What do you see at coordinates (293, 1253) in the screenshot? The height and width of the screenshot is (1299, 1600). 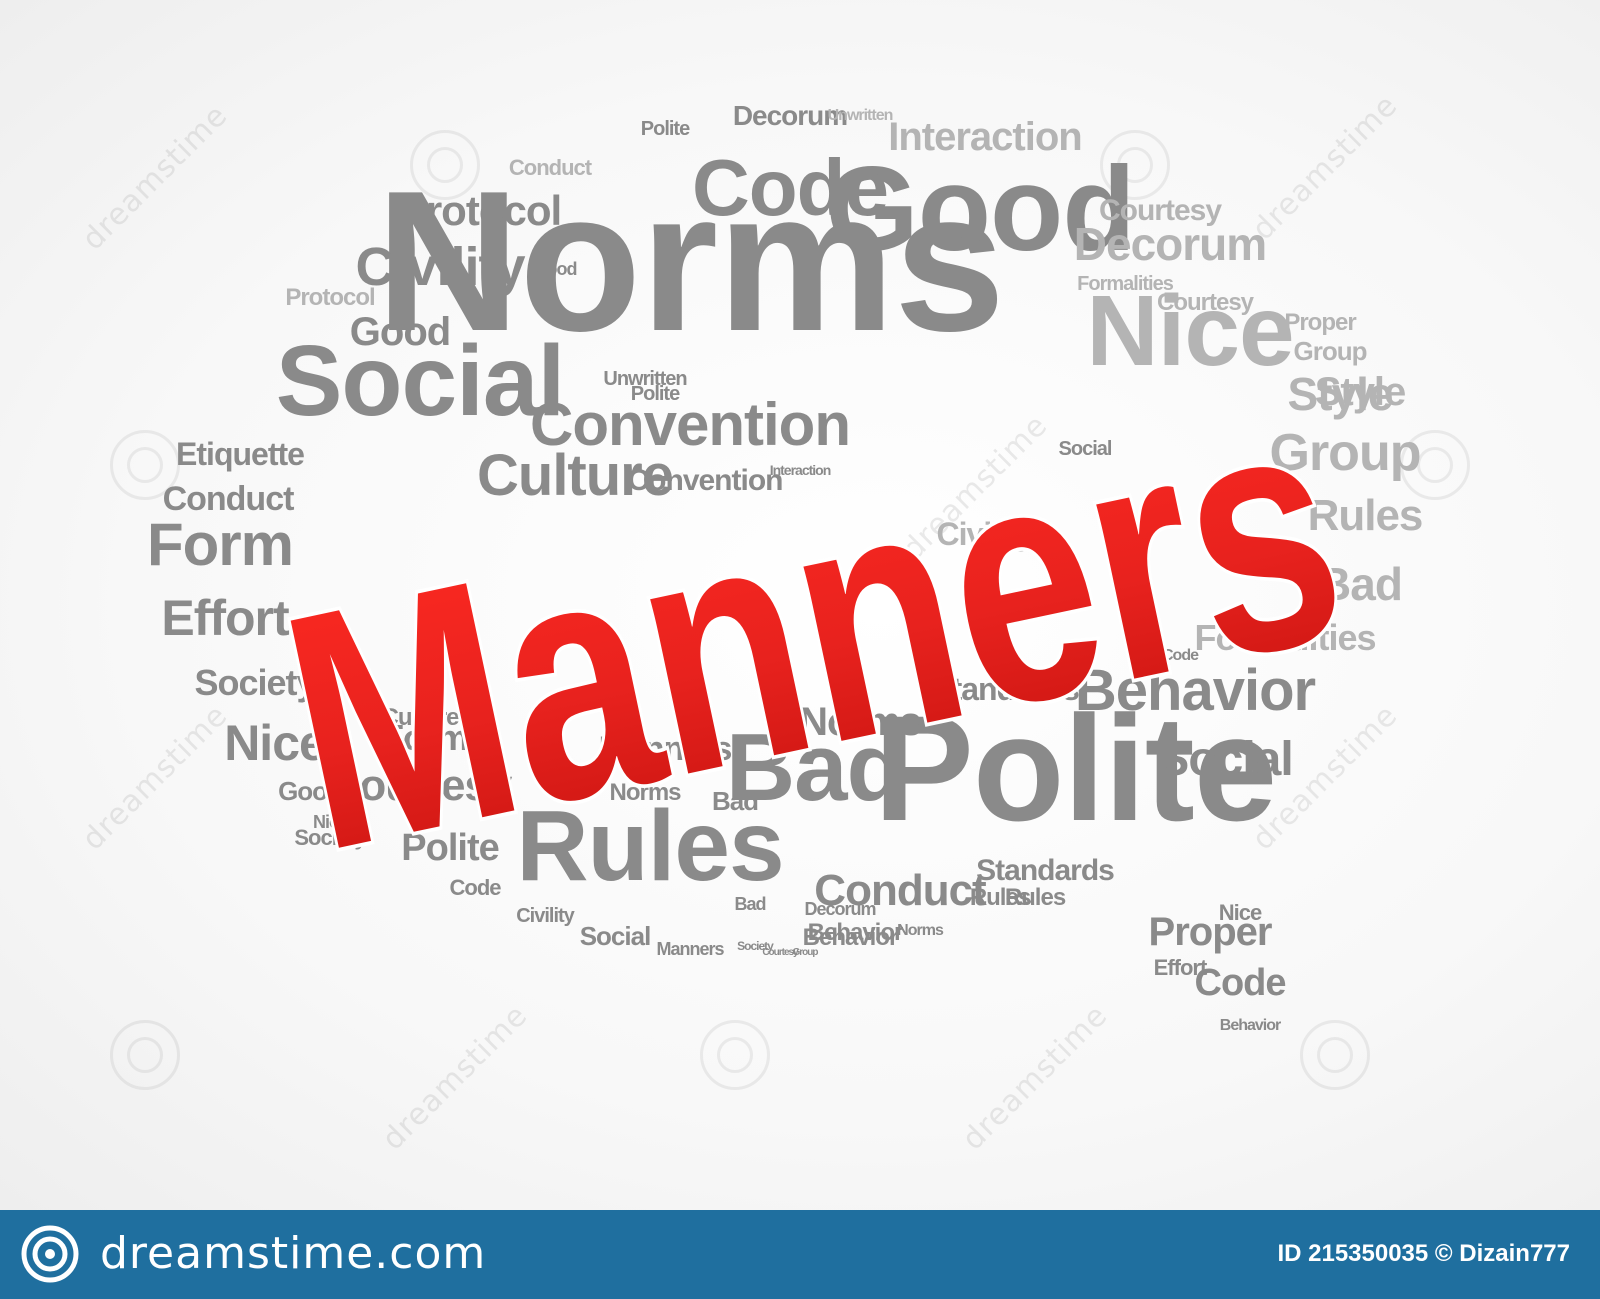 I see `footer-brand: dreamstime.com` at bounding box center [293, 1253].